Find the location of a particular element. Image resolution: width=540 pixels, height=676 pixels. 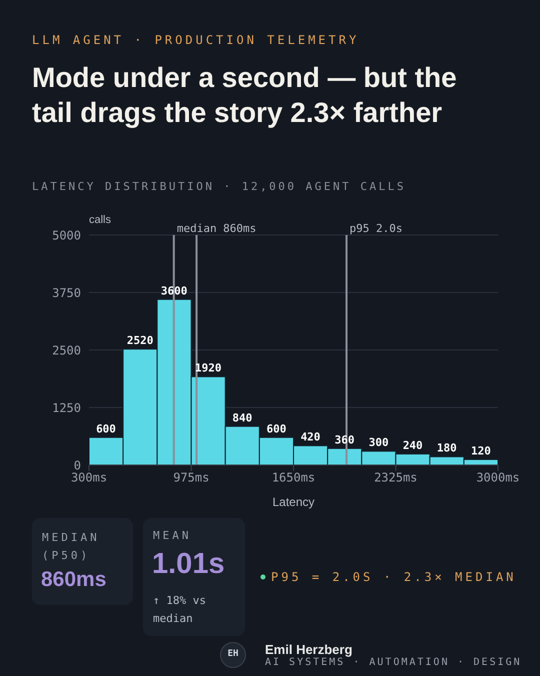

chart-subtitle: LATENCY DISTRIBUTION · 12,000 AGENT CALLS is located at coordinates (219, 186).